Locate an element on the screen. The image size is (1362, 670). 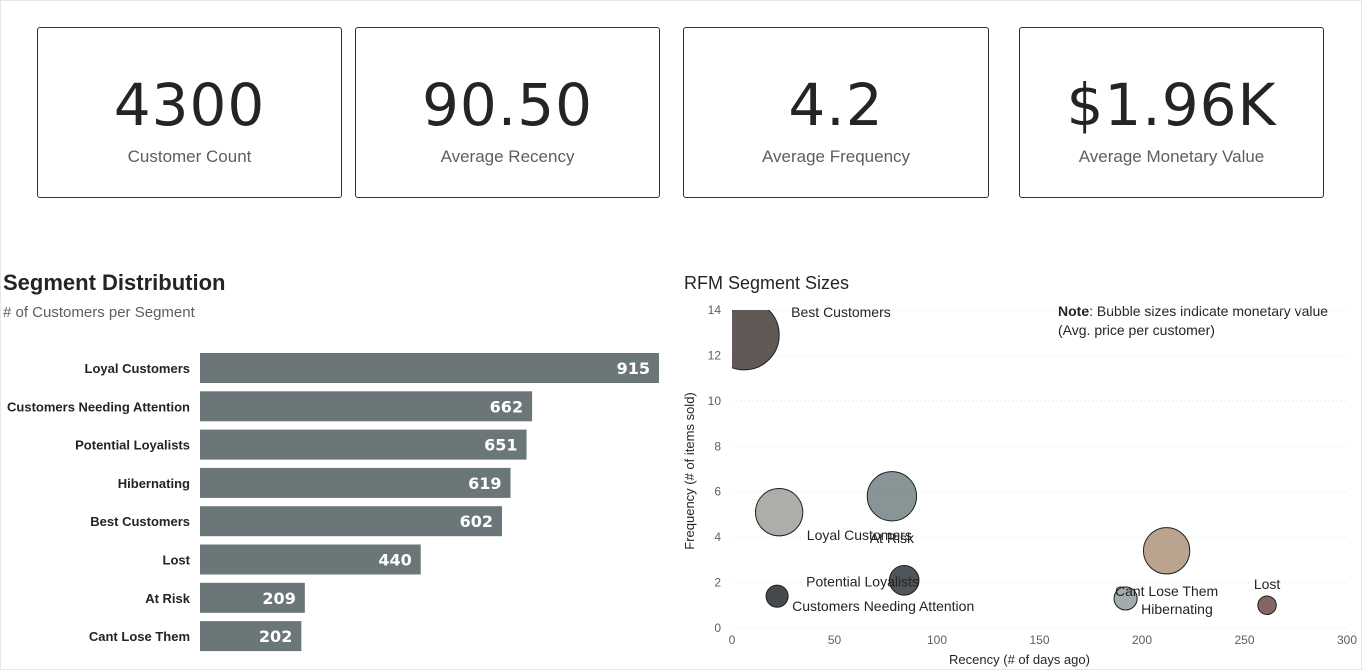
x-tick-label: 200 is located at coordinates (1142, 640).